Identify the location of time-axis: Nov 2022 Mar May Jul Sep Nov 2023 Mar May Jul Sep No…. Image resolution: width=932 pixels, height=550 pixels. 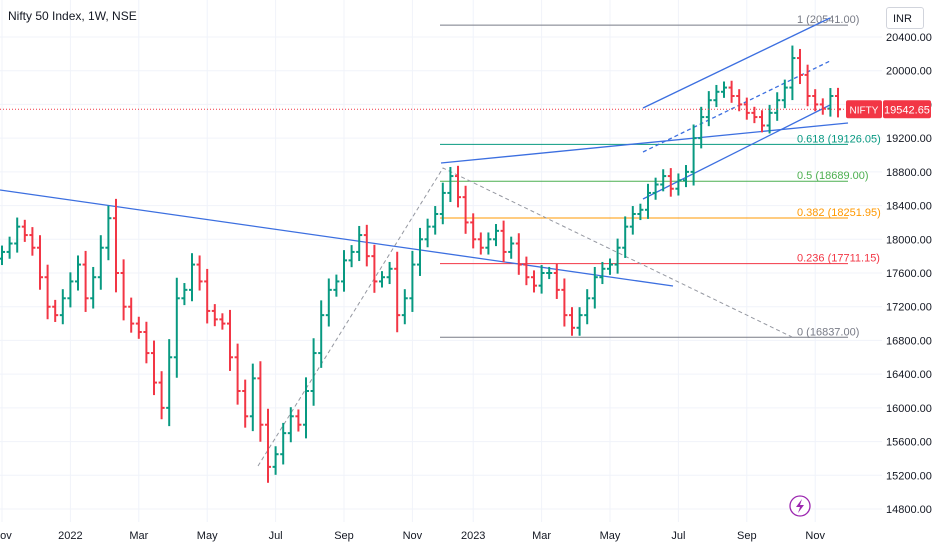
(466, 536).